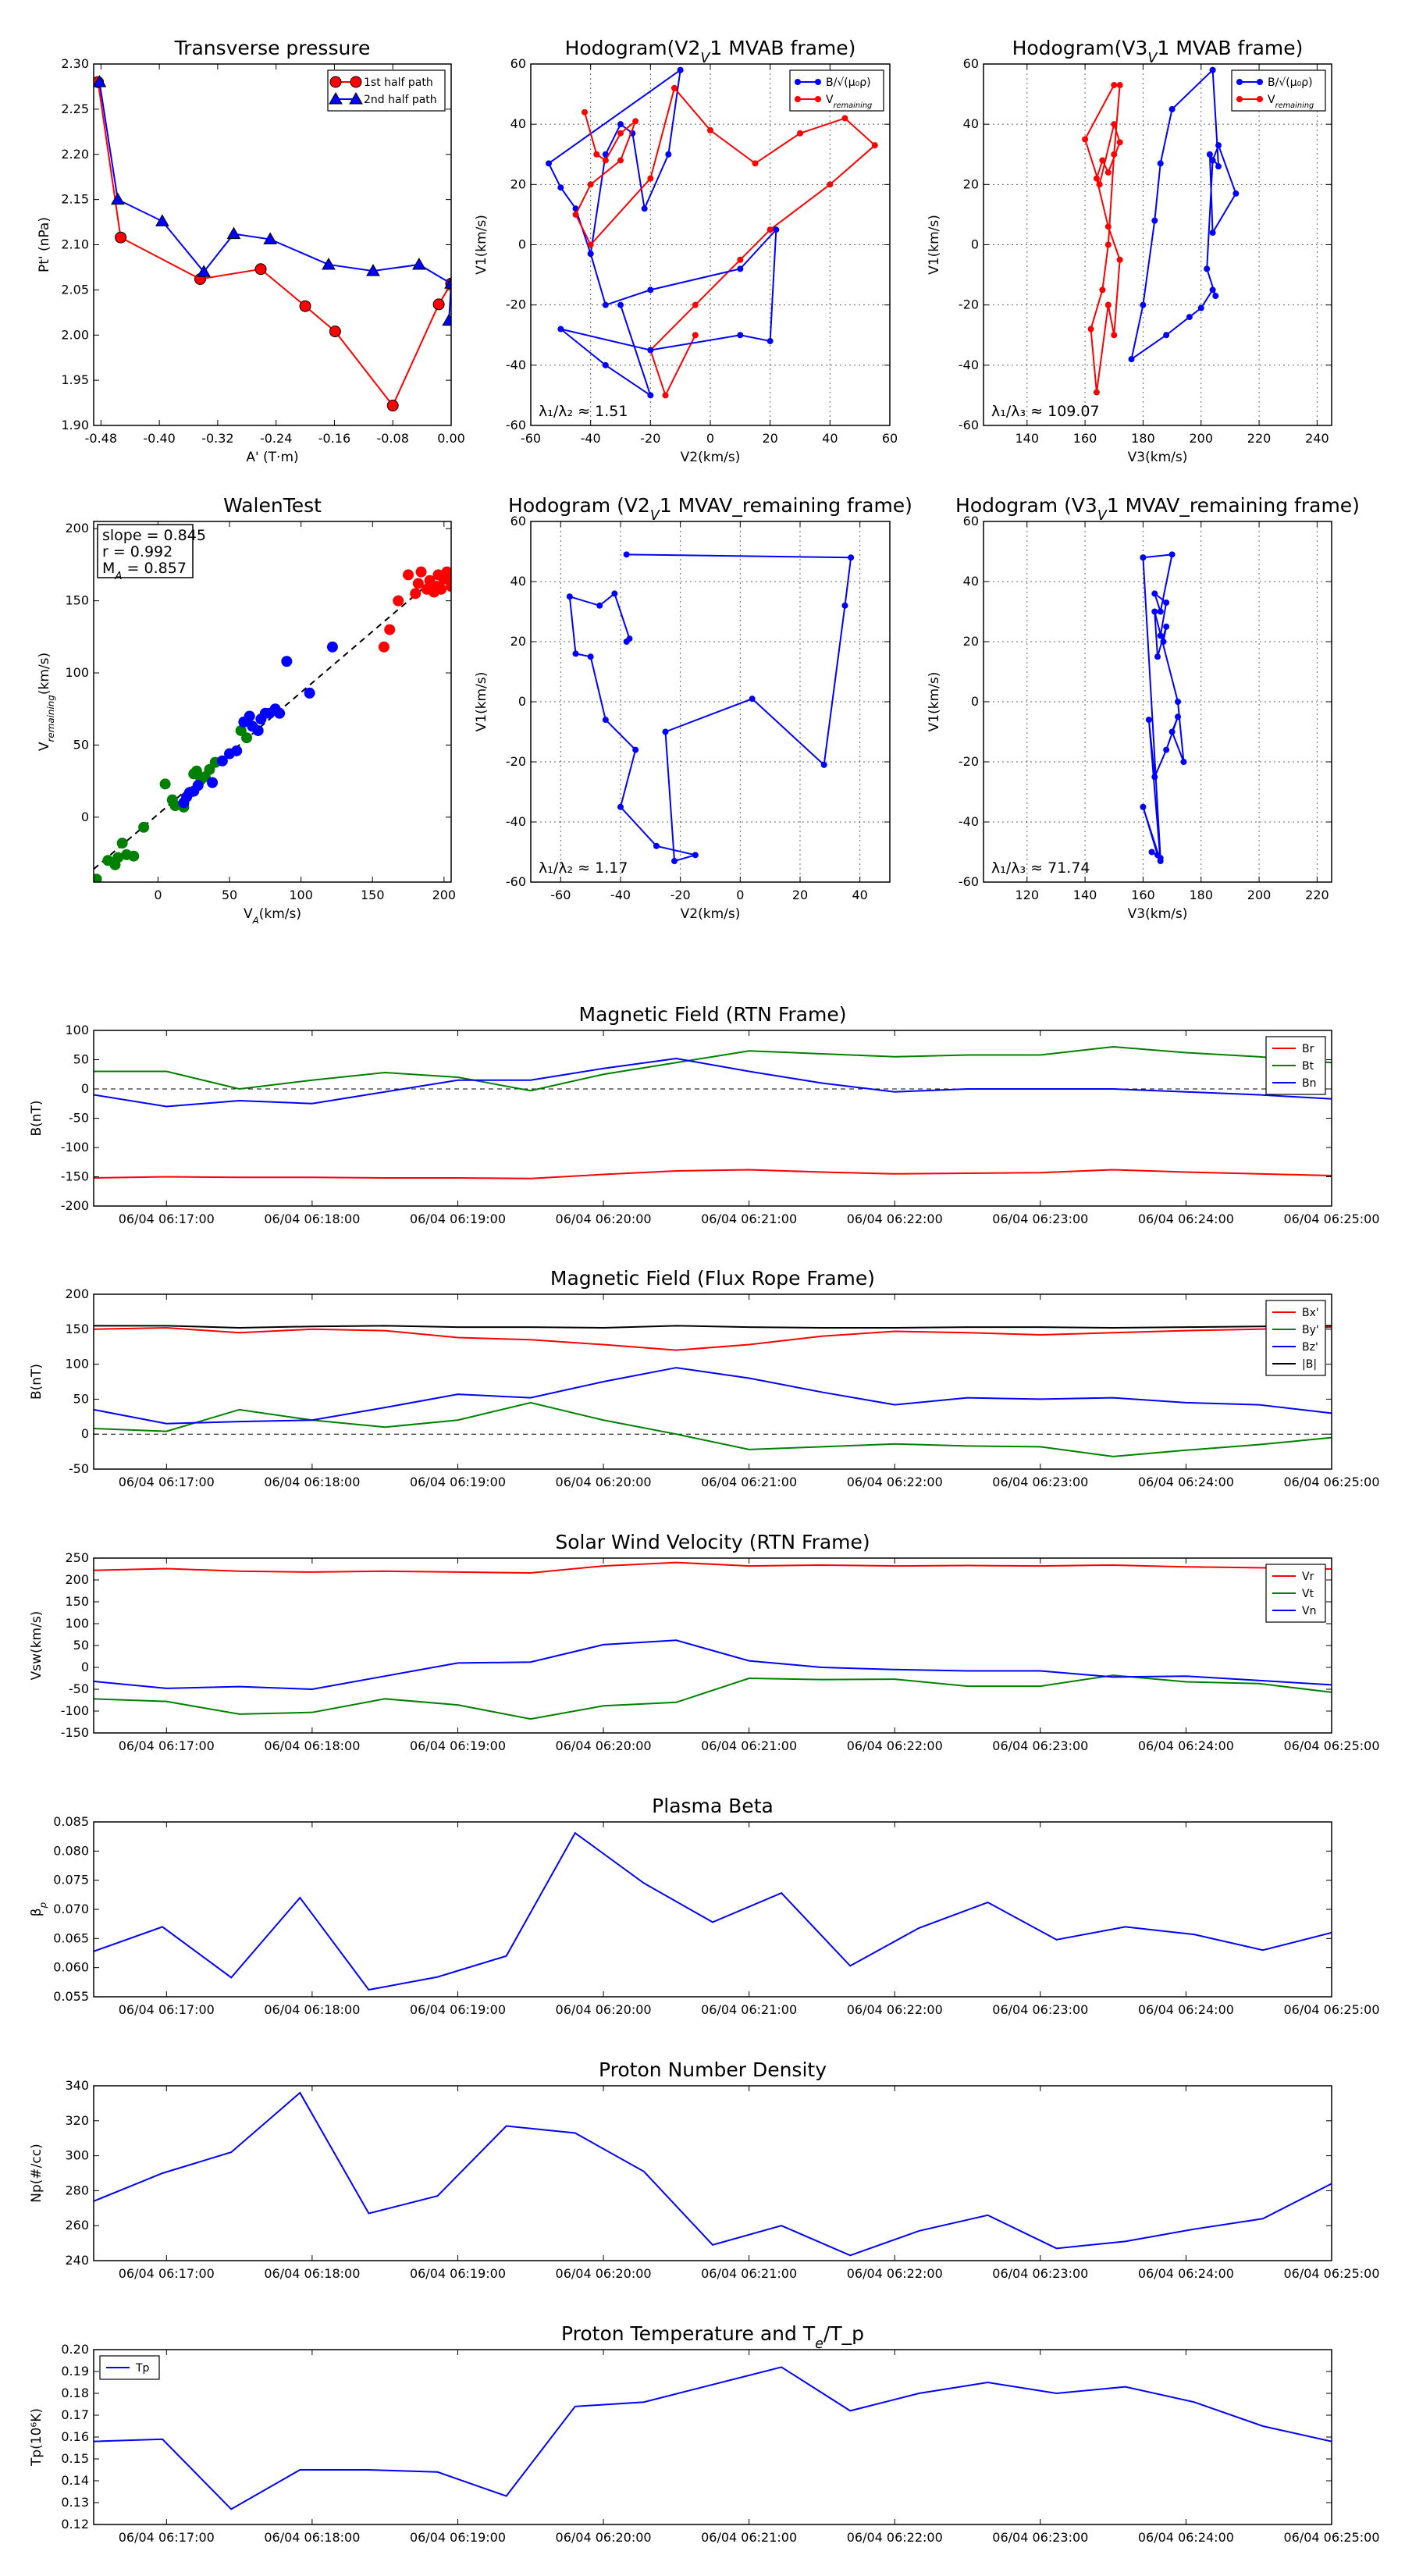 The image size is (1405, 2576). Describe the element at coordinates (1040, 2537) in the screenshot. I see `x-tick-label: 06/04 06:23:00` at that location.